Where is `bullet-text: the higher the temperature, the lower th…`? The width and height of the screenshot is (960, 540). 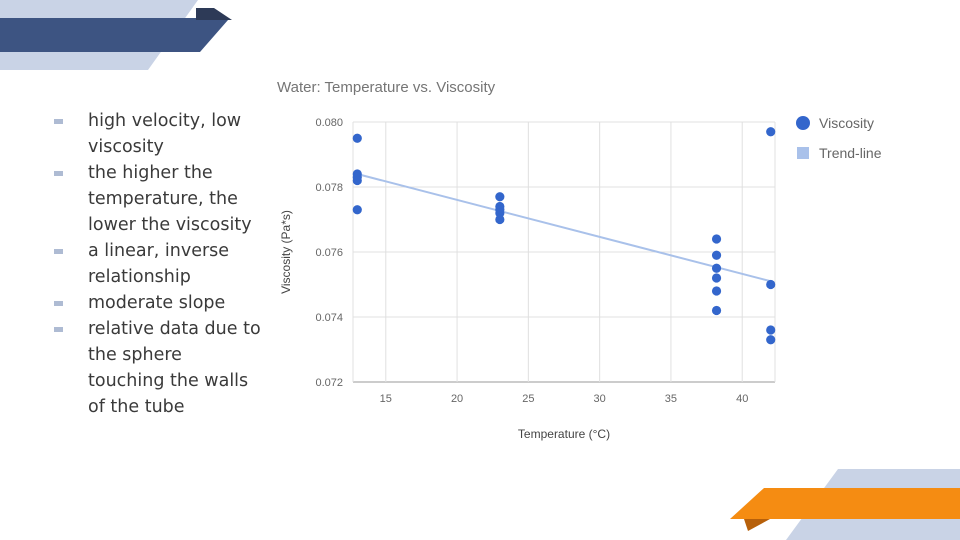
bullet-text: the higher the temperature, the lower th… is located at coordinates (170, 199).